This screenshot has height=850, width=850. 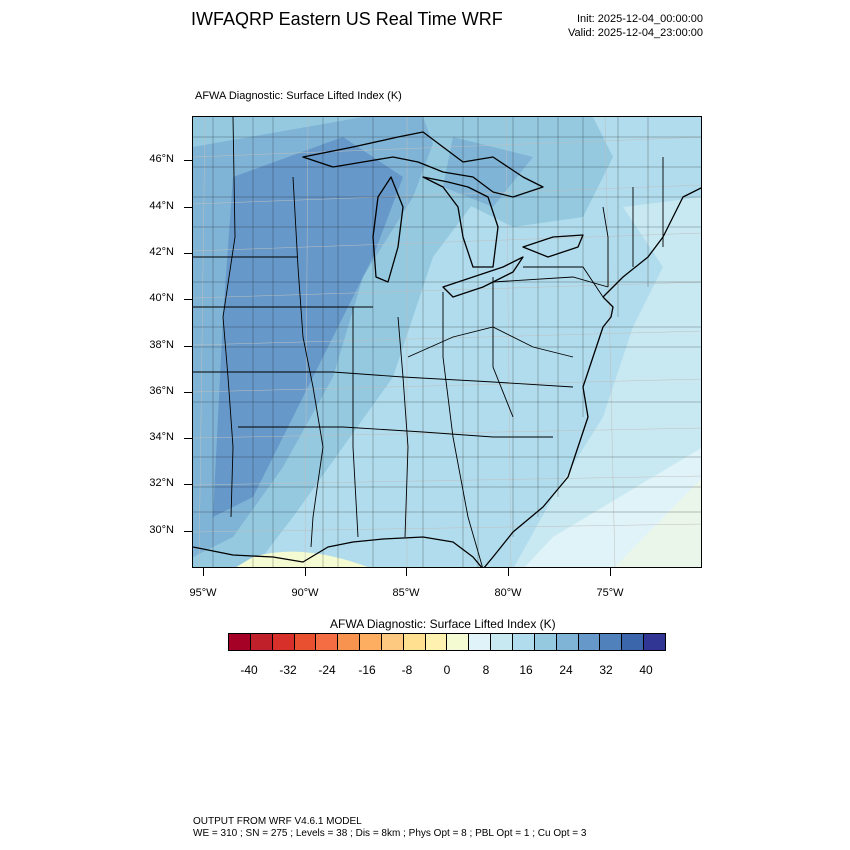 What do you see at coordinates (249, 670) in the screenshot?
I see `colorbar-label: -40` at bounding box center [249, 670].